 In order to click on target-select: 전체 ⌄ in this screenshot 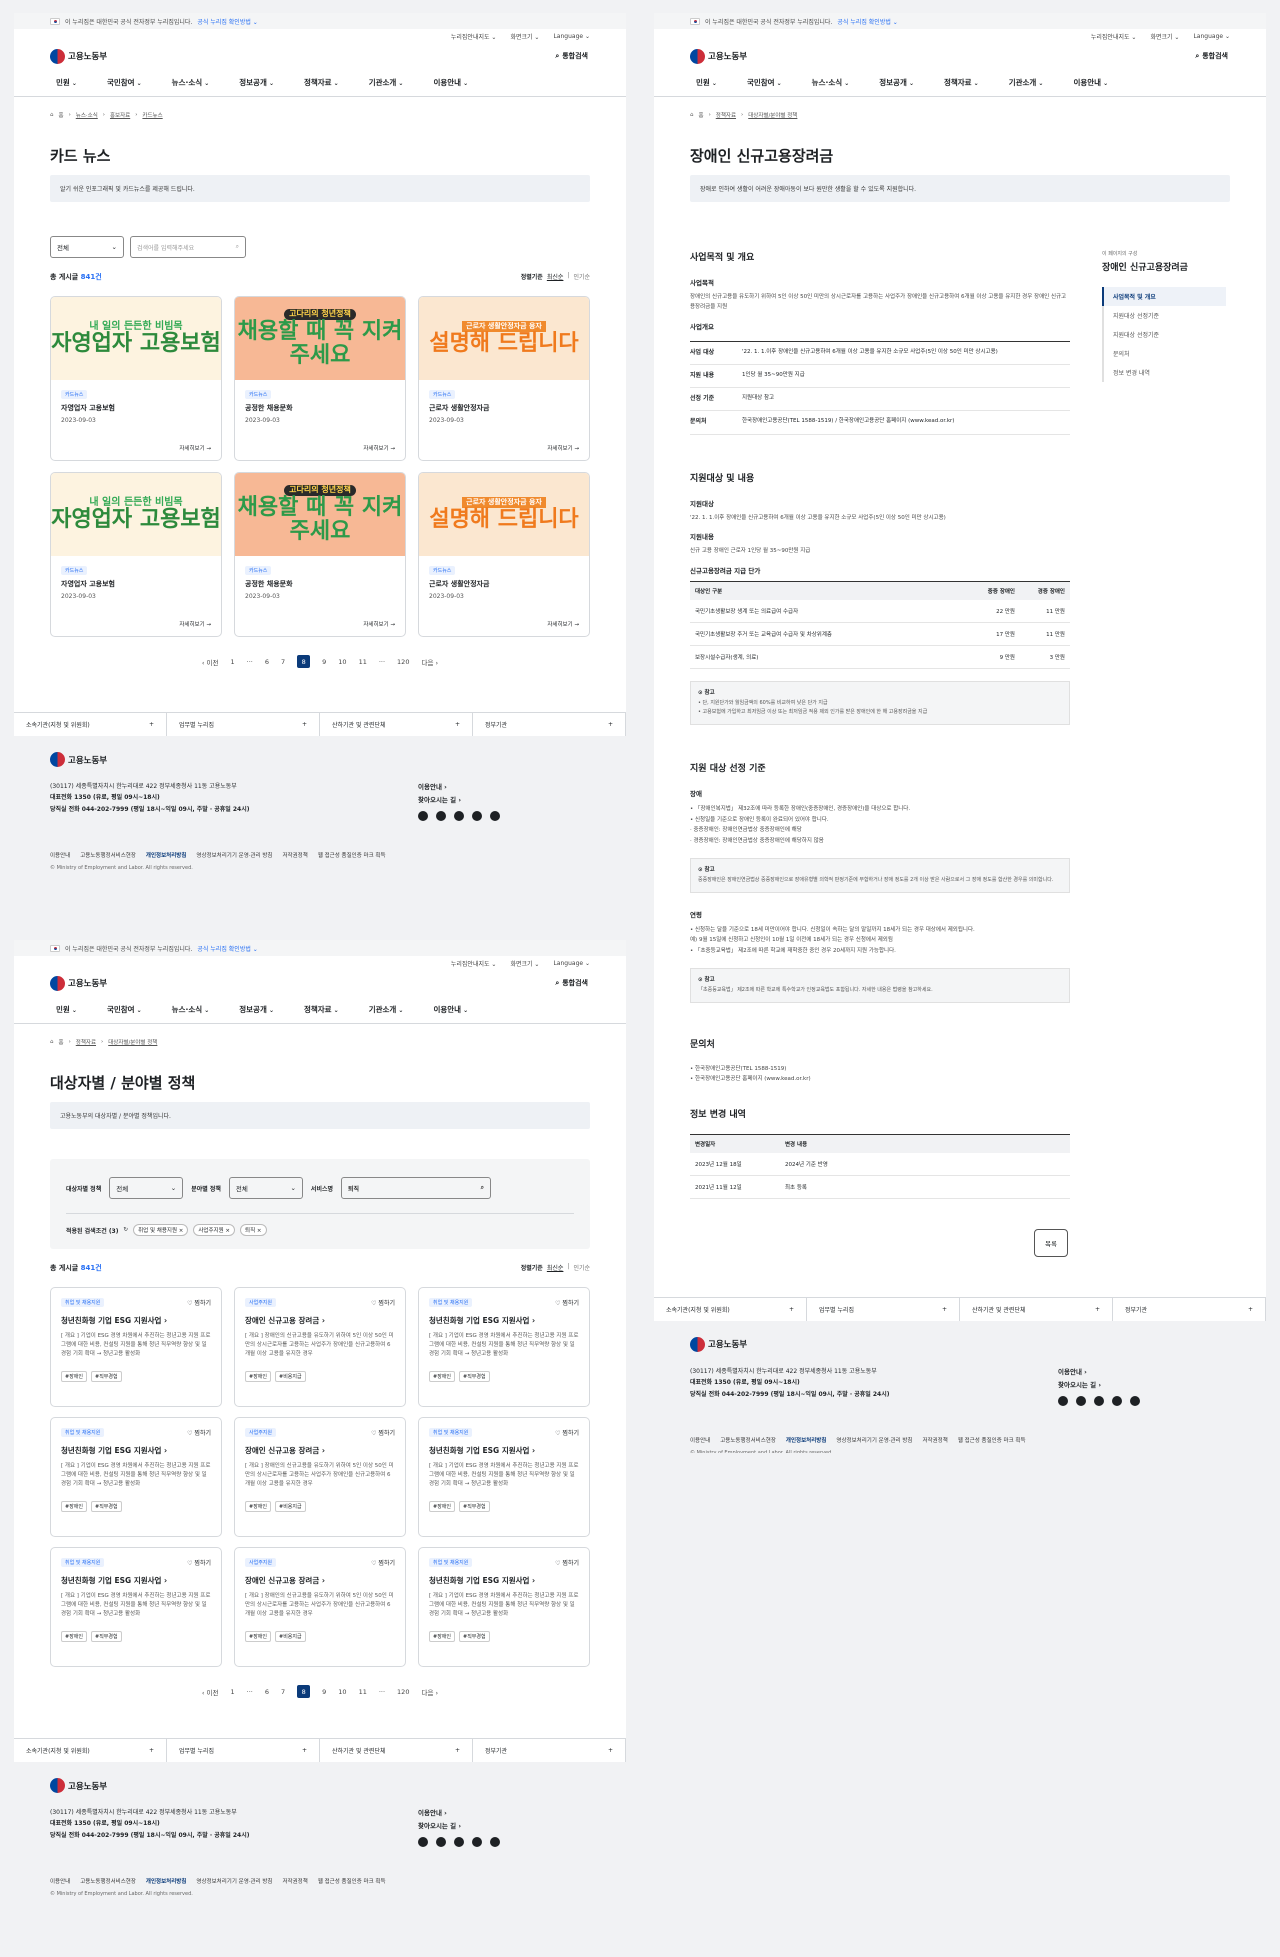, I will do `click(146, 1188)`.